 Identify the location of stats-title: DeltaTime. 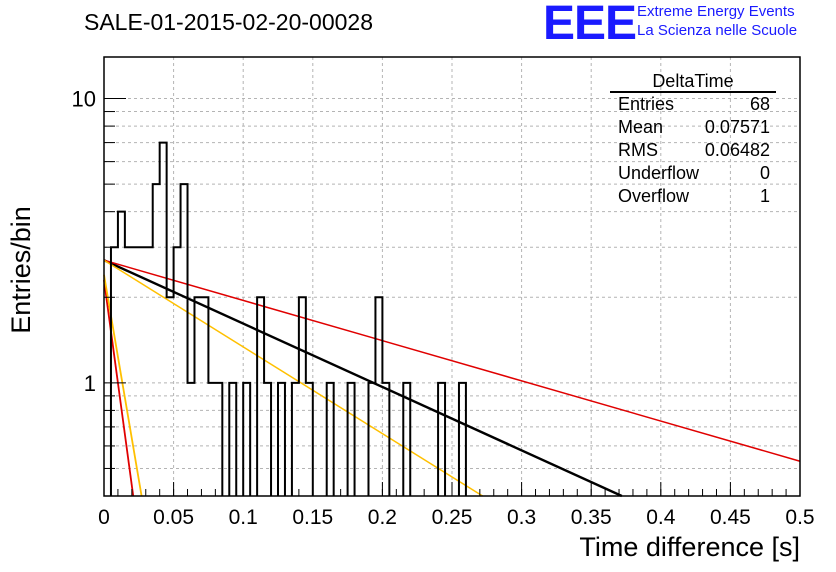
(693, 82).